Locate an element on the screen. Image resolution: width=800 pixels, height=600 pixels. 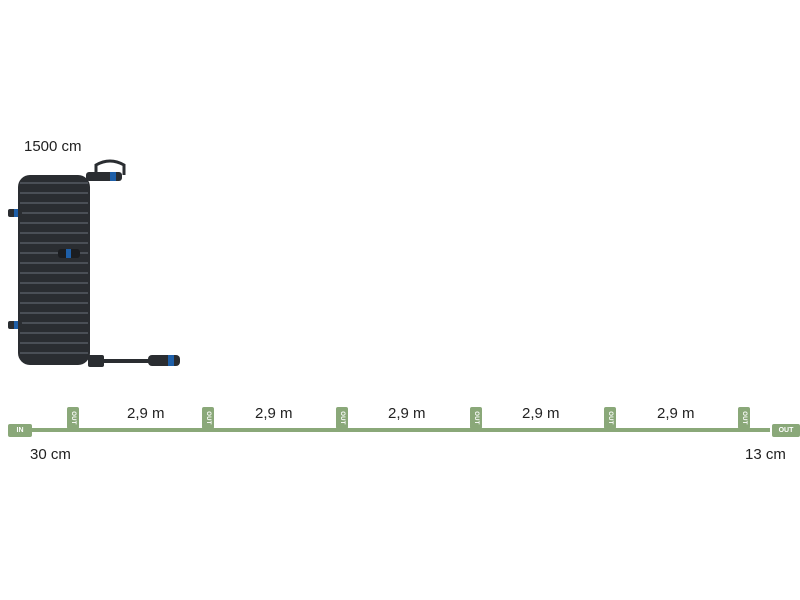
cable-line is located at coordinates (400, 430).